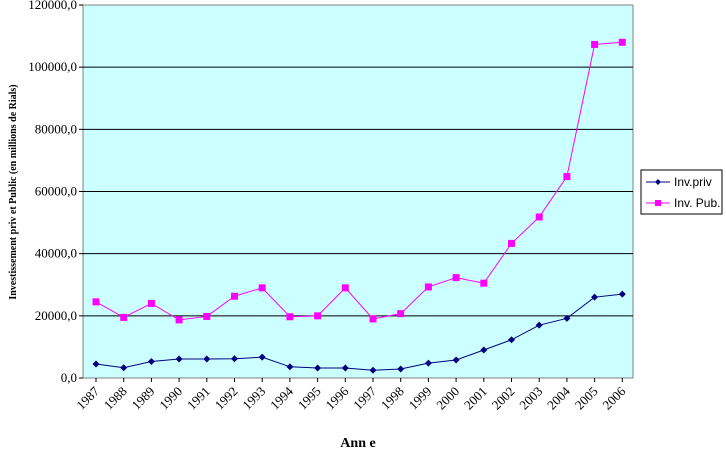 The image size is (726, 452). What do you see at coordinates (253, 398) in the screenshot?
I see `x-tick-label: 1993` at bounding box center [253, 398].